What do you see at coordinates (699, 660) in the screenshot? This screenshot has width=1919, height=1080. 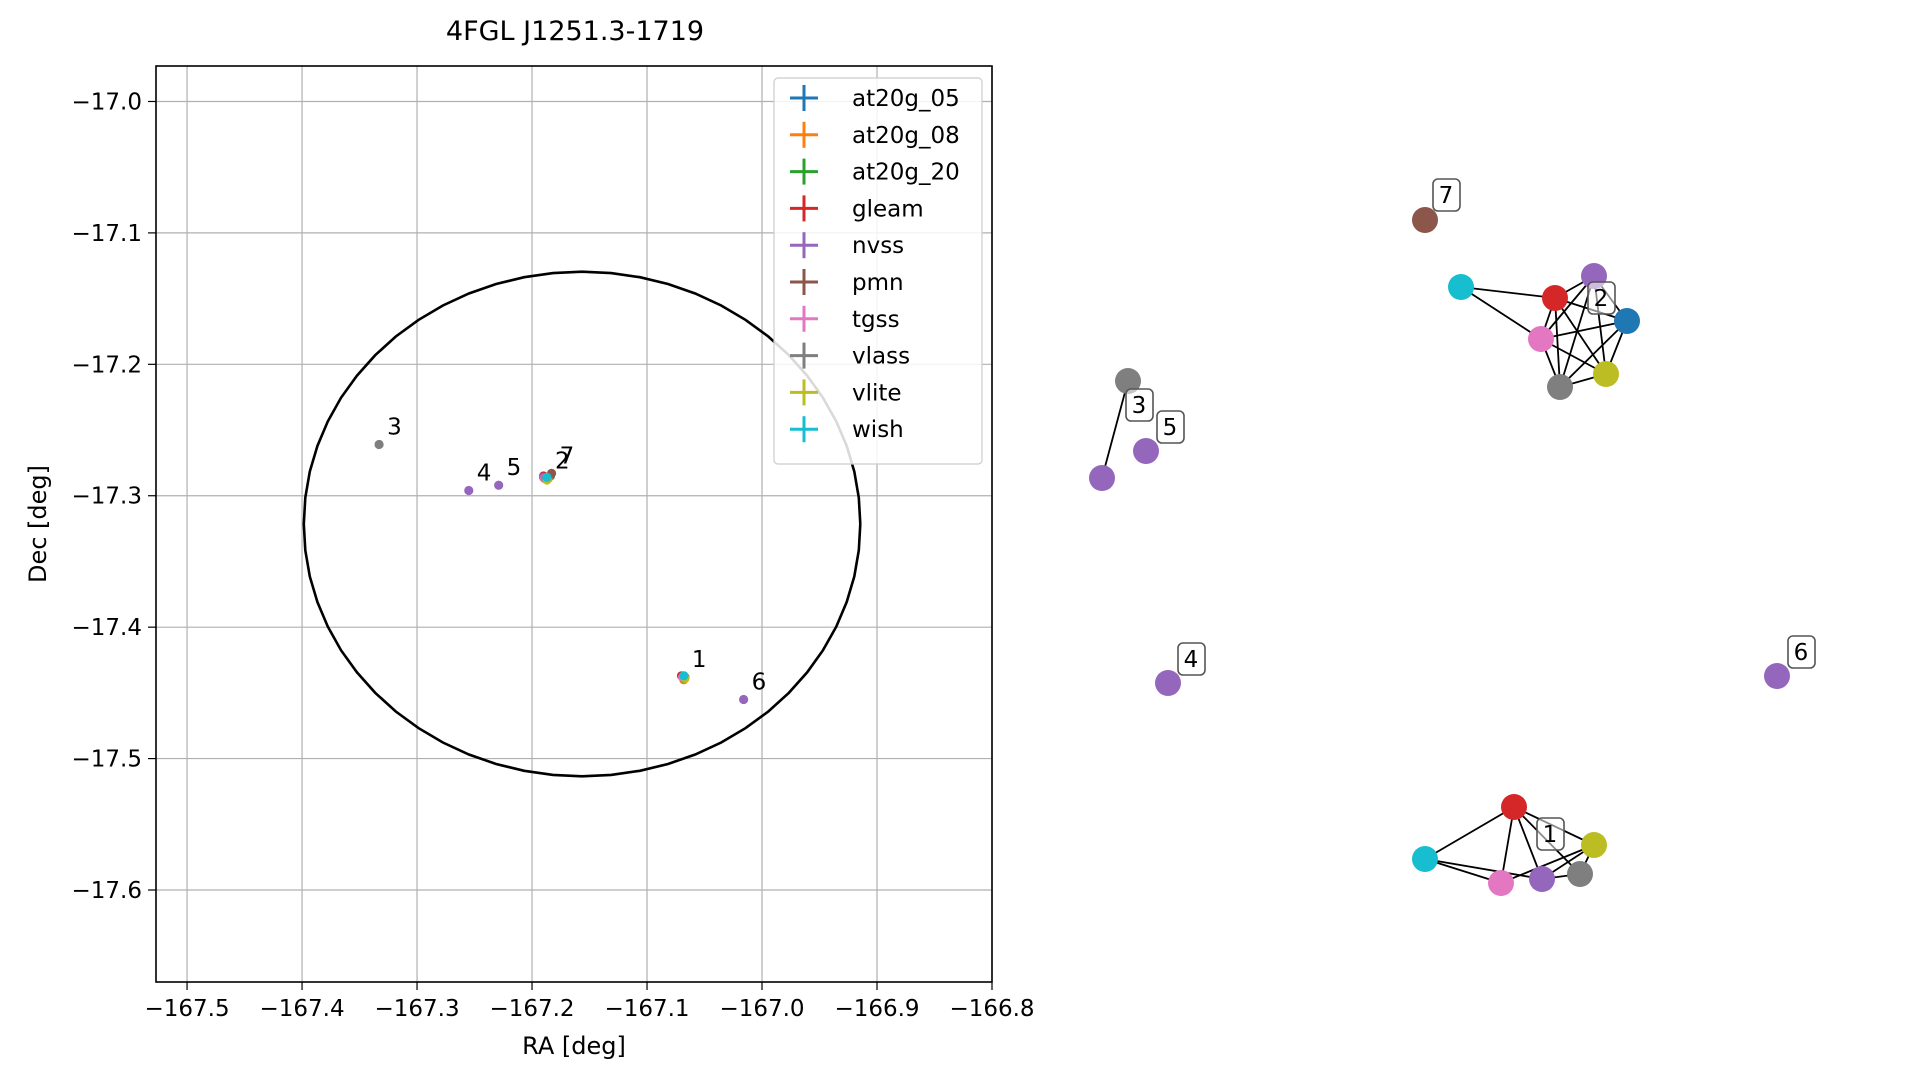 I see `annotation-1: 1` at bounding box center [699, 660].